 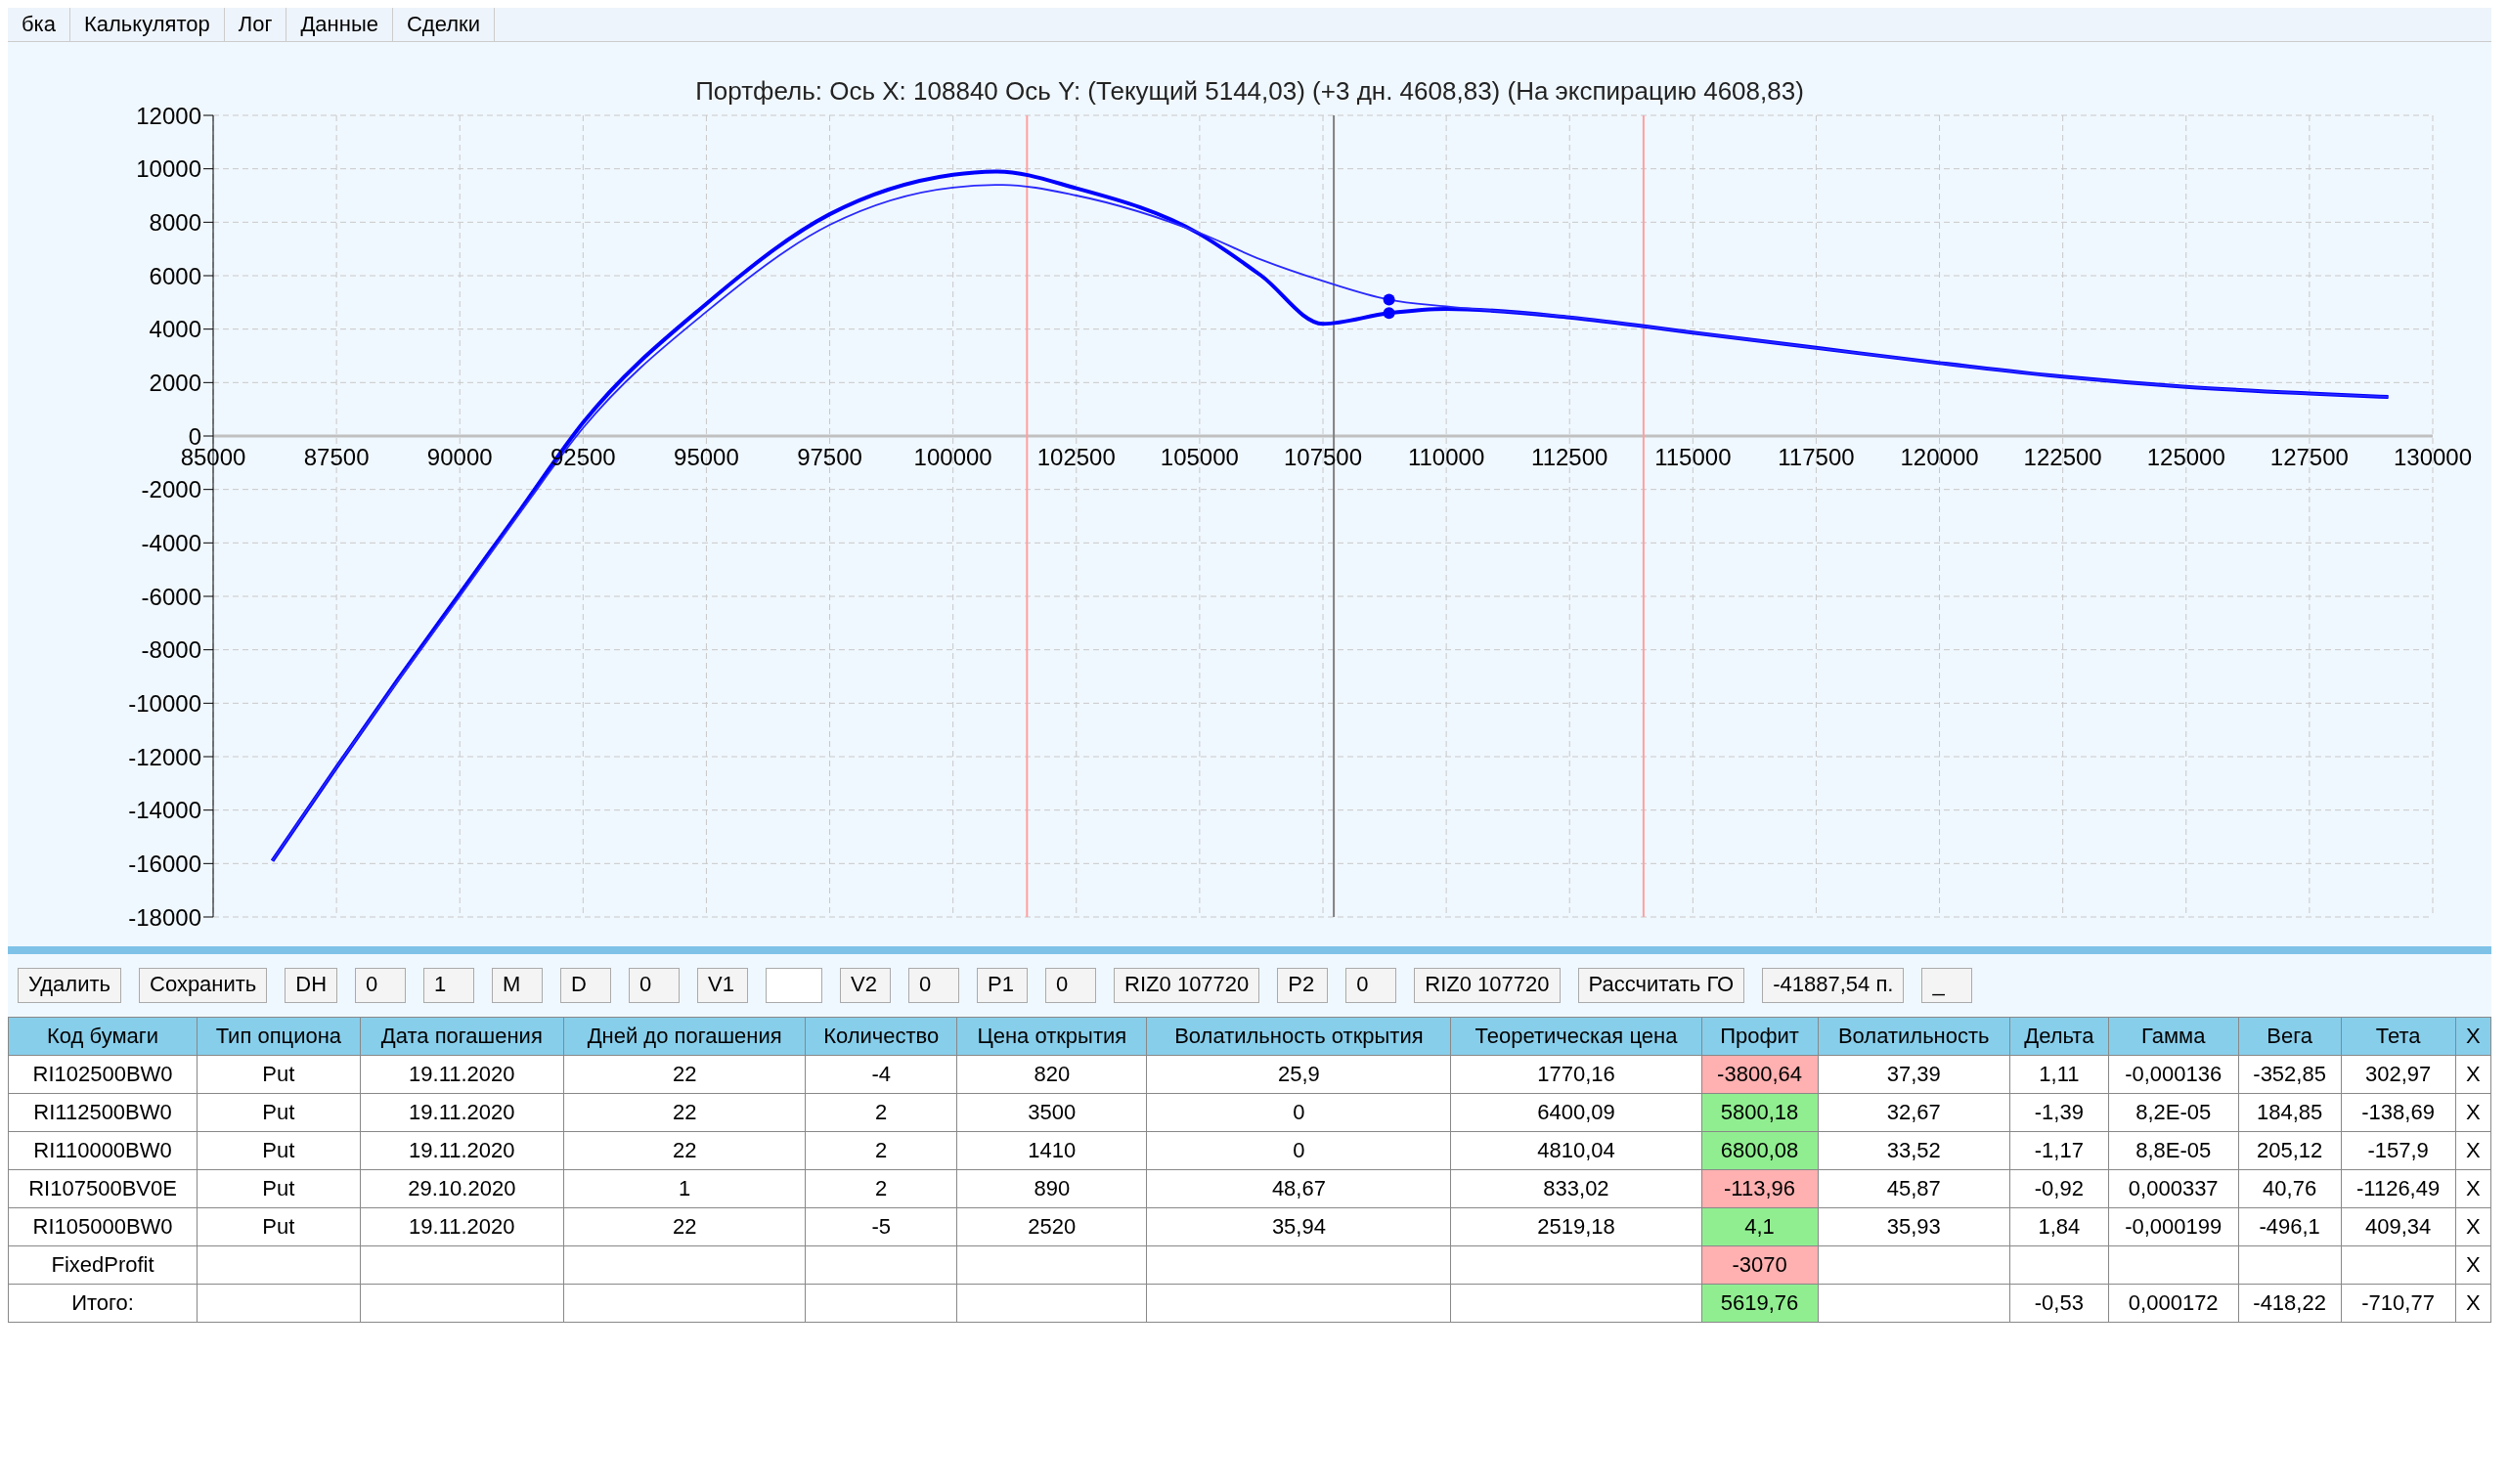 What do you see at coordinates (2289, 1112) in the screenshot?
I see `text: 184,85` at bounding box center [2289, 1112].